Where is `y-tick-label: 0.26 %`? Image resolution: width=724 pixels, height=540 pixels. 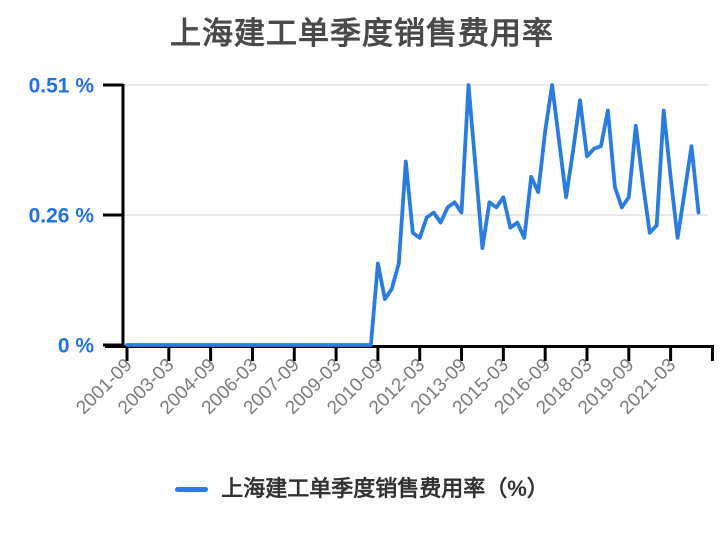 y-tick-label: 0.26 % is located at coordinates (62, 216).